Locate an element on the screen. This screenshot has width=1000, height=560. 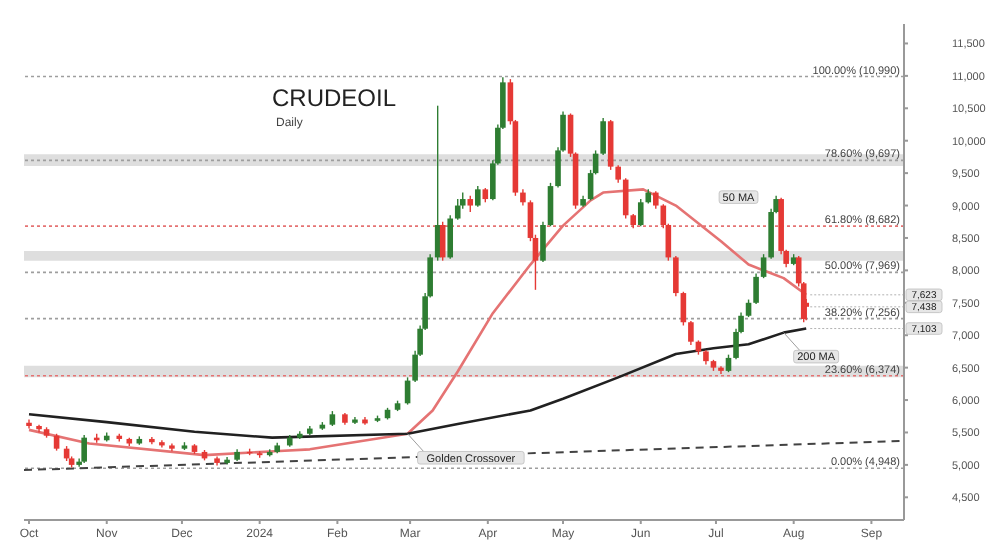
text: CRUDEOIL is located at coordinates (334, 98).